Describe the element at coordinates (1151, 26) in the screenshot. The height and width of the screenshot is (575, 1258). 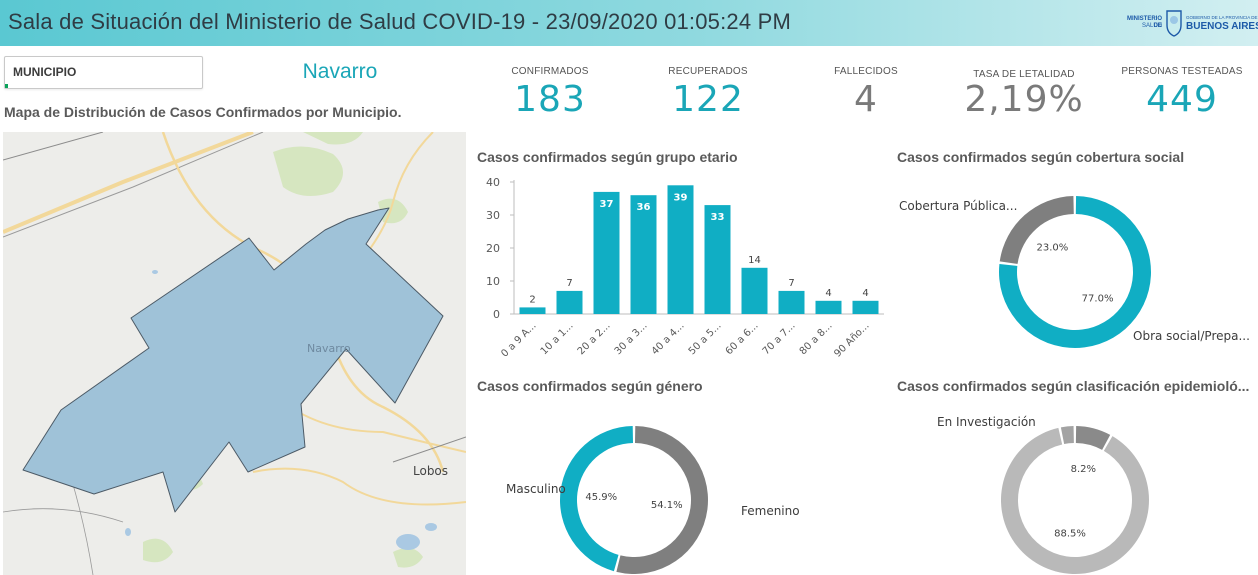
I see `logo-ministry-line2: SALUD` at that location.